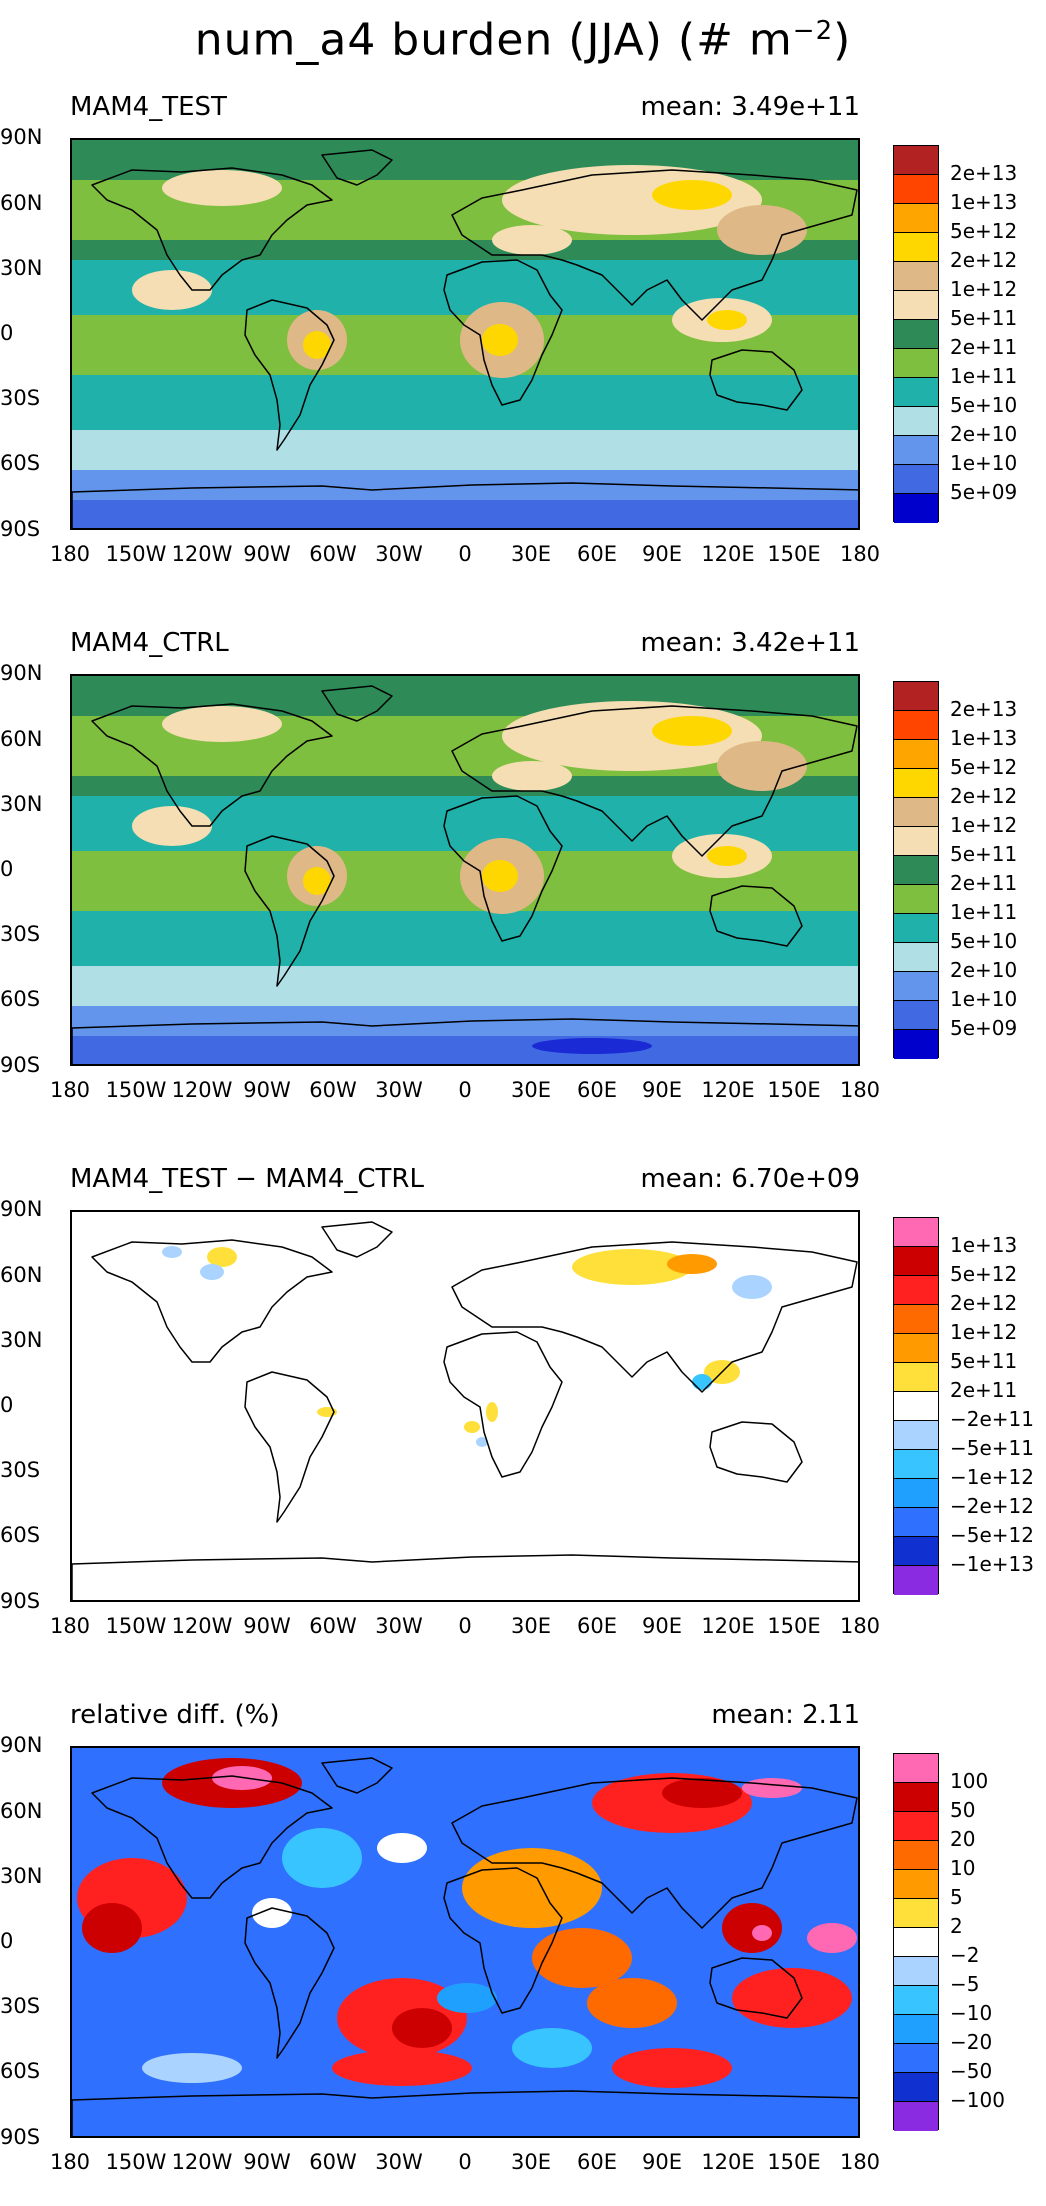 This screenshot has height=2206, width=1046. Describe the element at coordinates (465, 1090) in the screenshot. I see `lon-tick-label: 0` at that location.